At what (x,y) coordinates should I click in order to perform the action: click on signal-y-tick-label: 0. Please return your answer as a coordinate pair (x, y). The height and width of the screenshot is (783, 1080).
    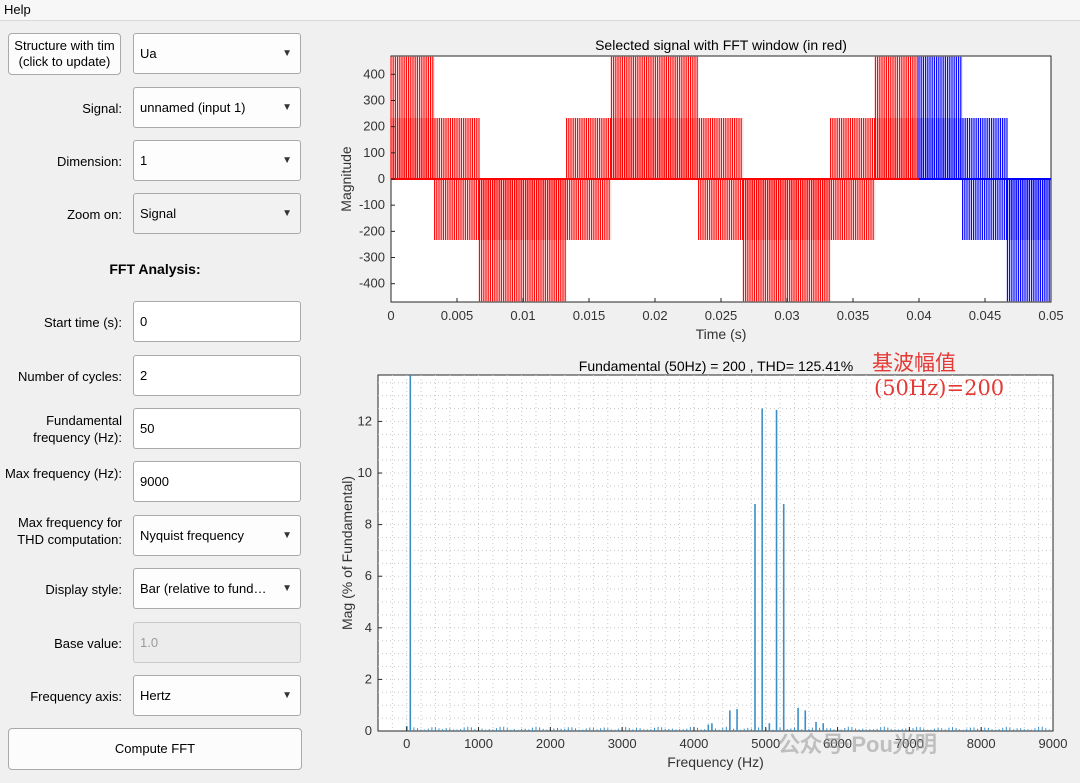
    Looking at the image, I should click on (381, 178).